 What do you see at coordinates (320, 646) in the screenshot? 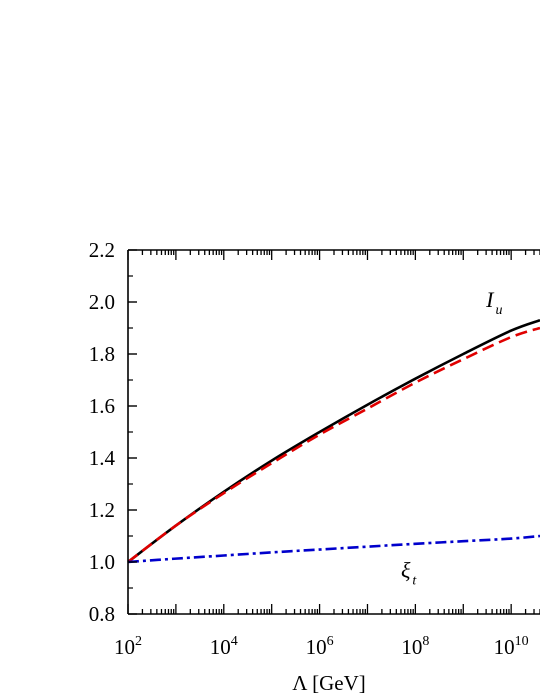
I see `x-tick-label: 10⁶` at bounding box center [320, 646].